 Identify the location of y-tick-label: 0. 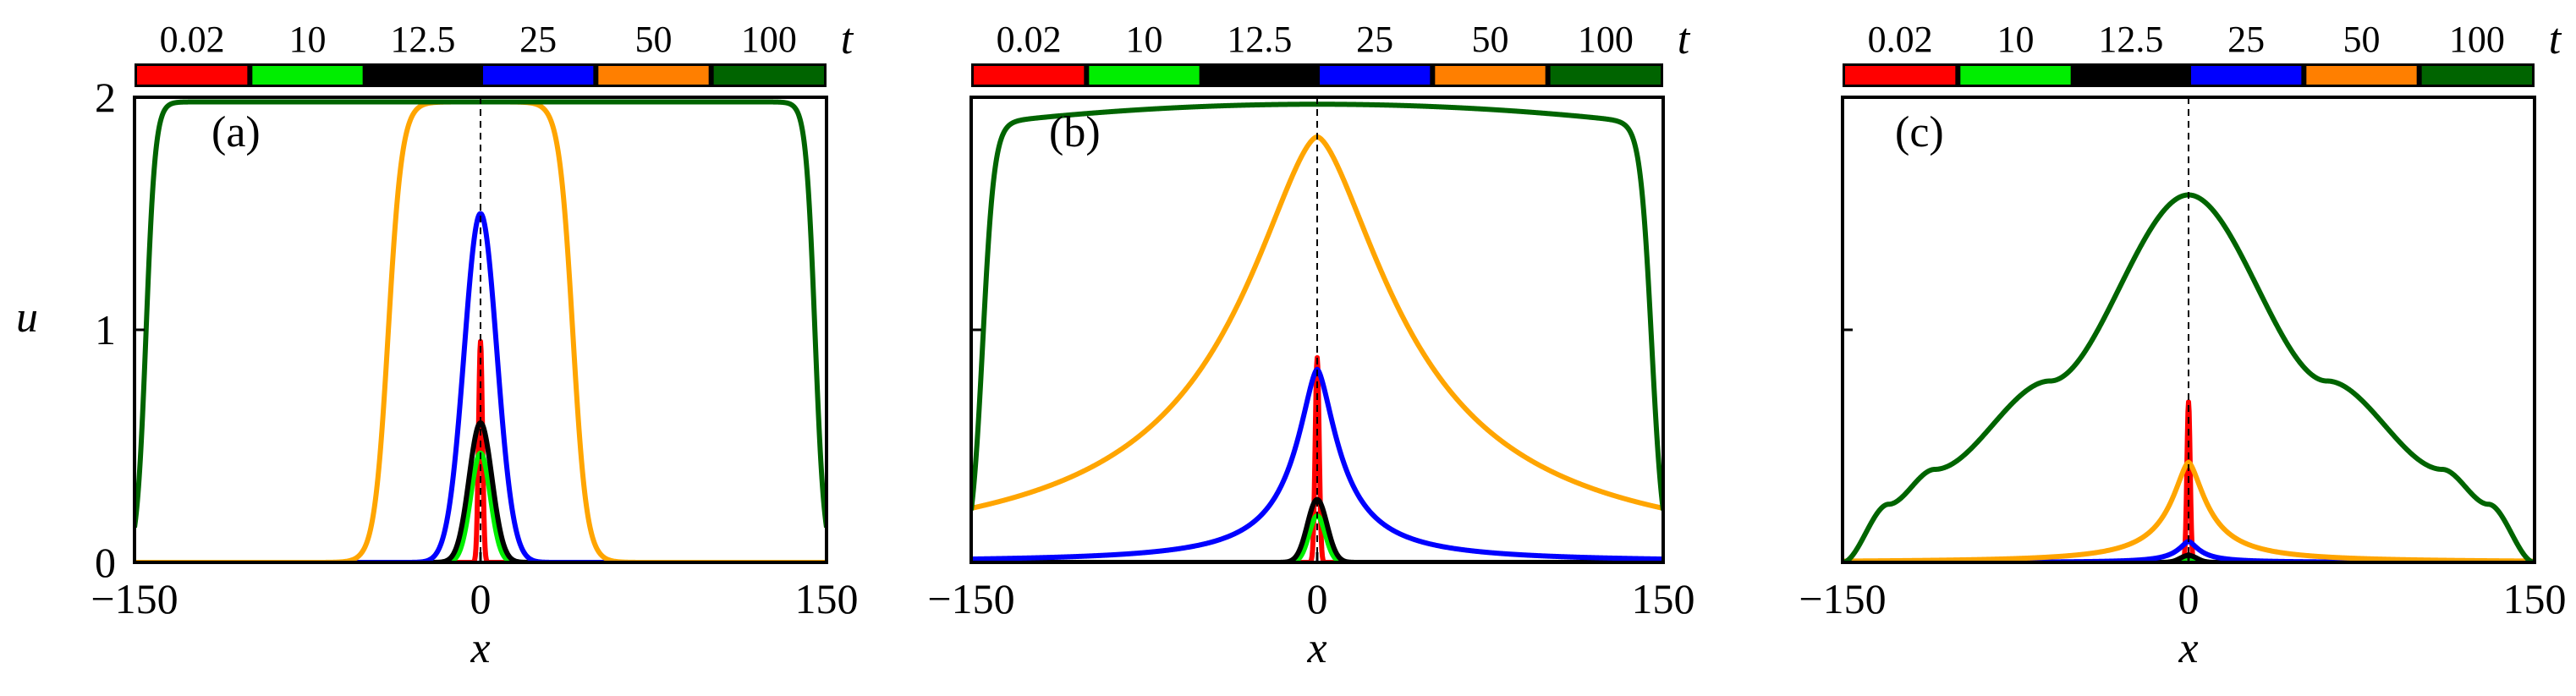
(106, 563).